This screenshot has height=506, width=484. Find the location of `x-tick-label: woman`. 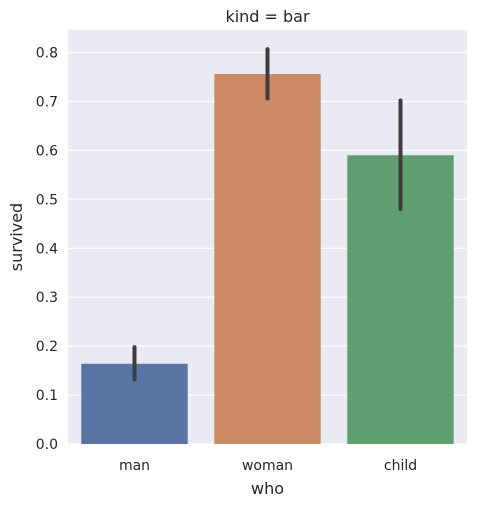

x-tick-label: woman is located at coordinates (267, 466).